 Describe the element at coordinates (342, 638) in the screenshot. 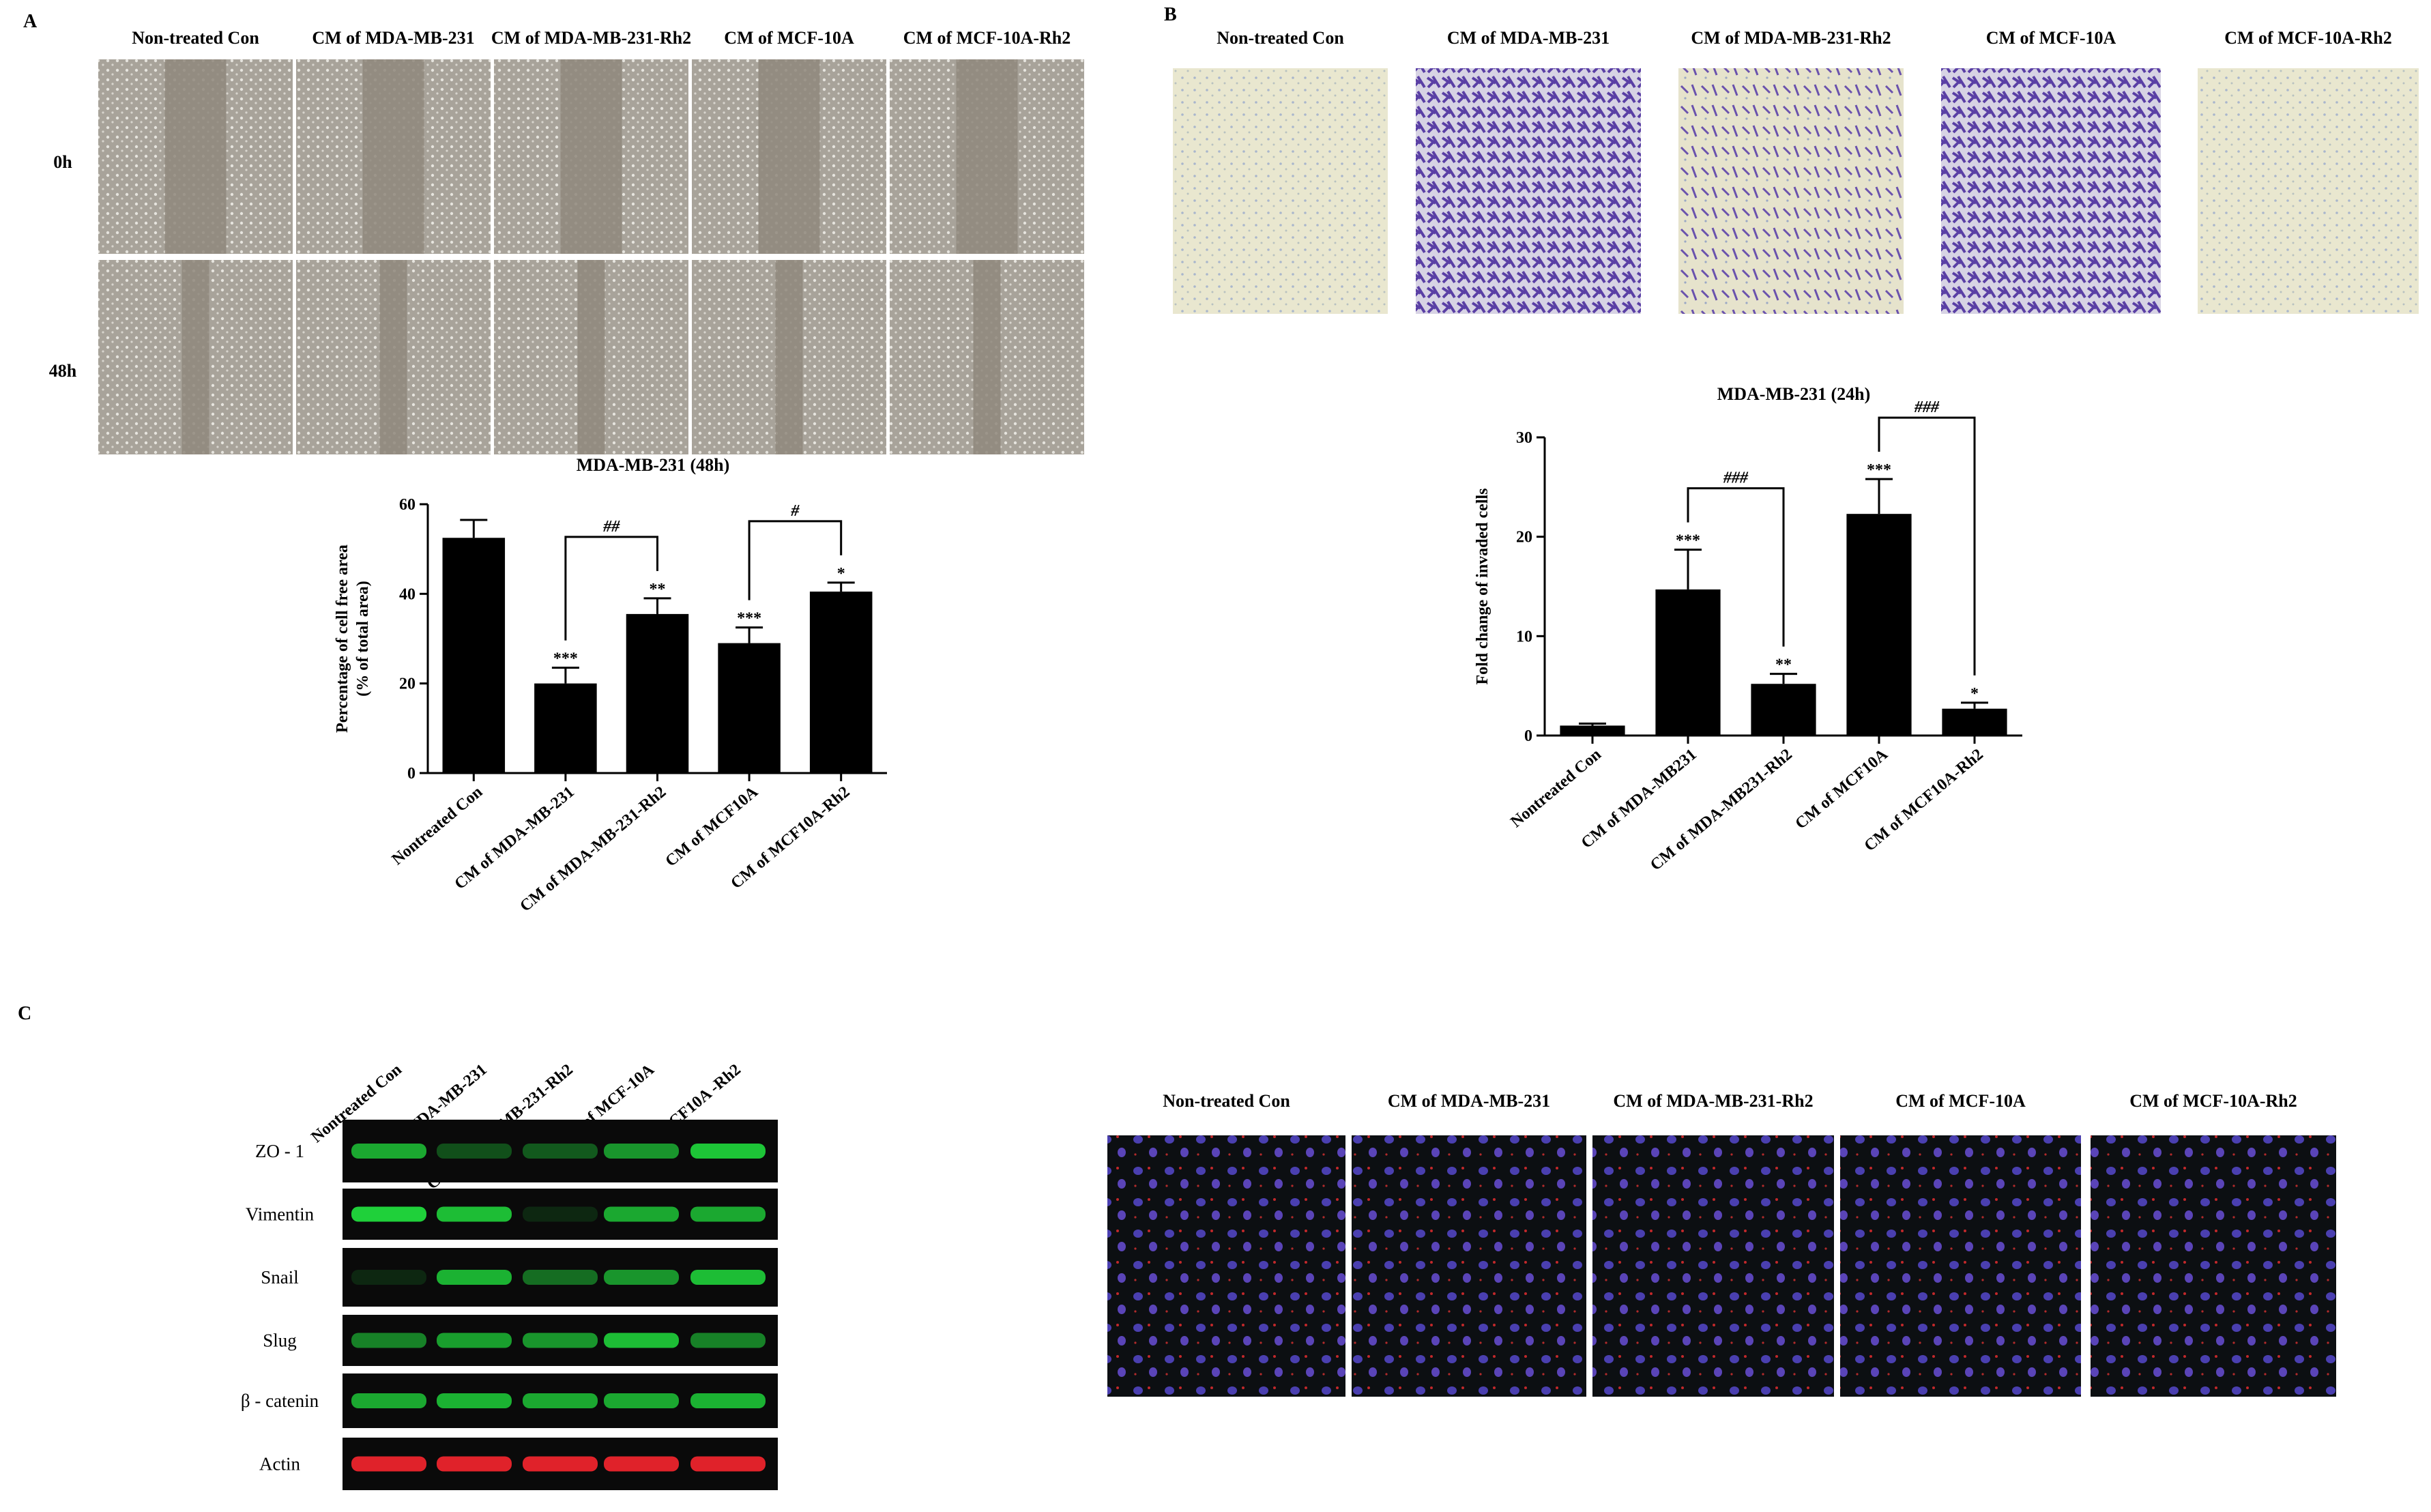

I see `y-axis-label: Percentage of cell free area` at that location.